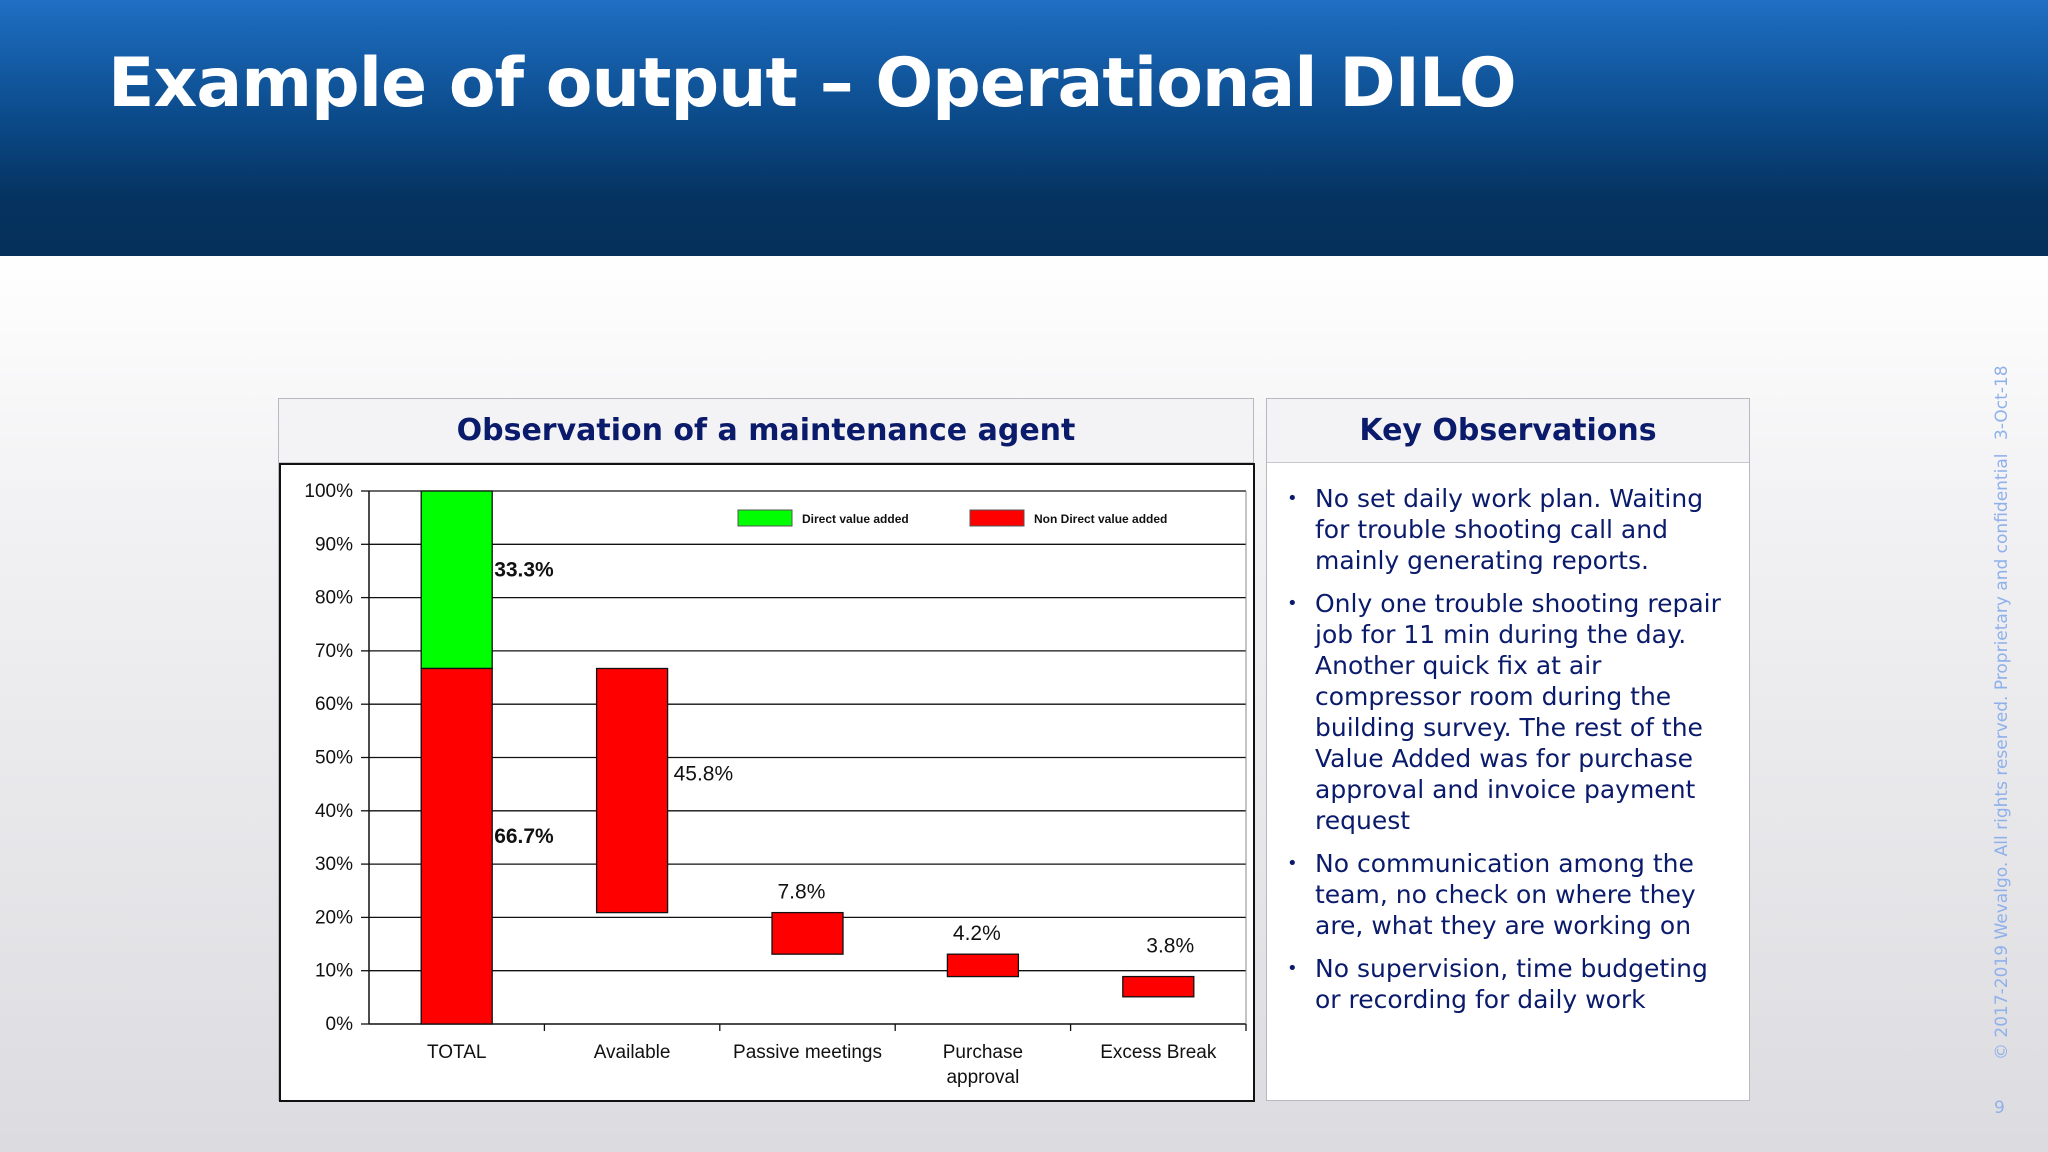 The image size is (2048, 1152). Describe the element at coordinates (1170, 946) in the screenshot. I see `data-label: 3.8%` at that location.